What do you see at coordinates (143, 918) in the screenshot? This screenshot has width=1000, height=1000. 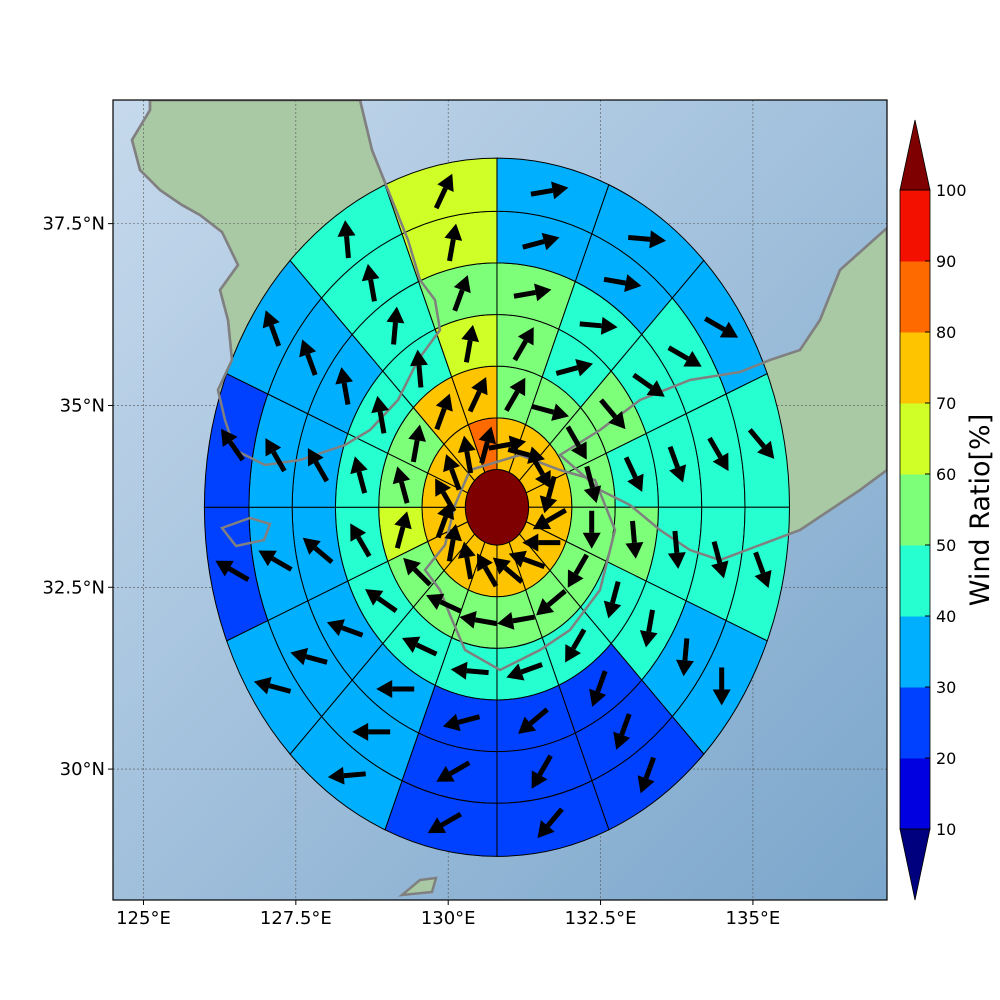 I see `x-tick-label: 125°E` at bounding box center [143, 918].